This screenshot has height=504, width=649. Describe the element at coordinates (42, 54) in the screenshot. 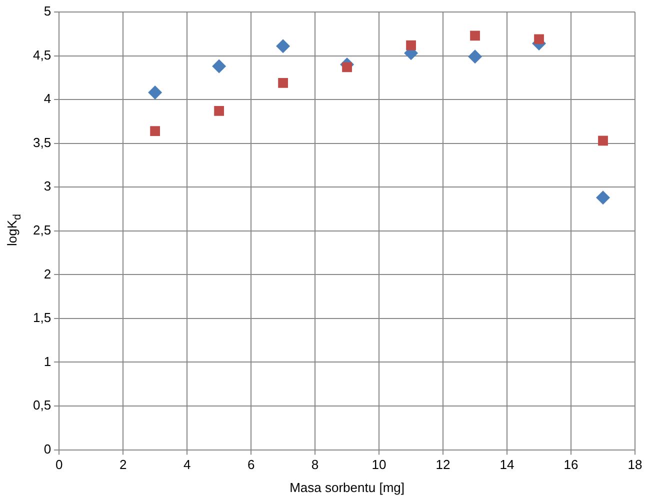

I see `y-tick-label: 4,5` at that location.